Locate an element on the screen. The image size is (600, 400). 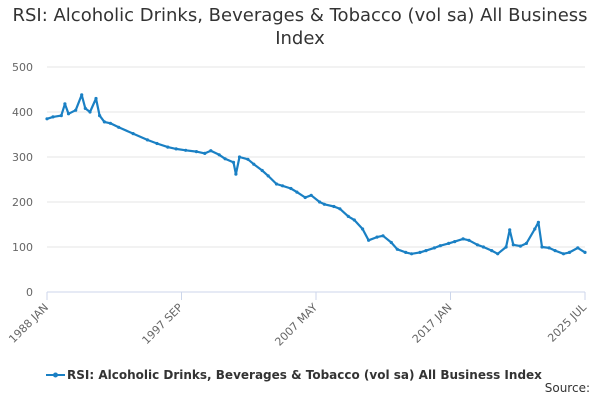
y-tick-label: 200 is located at coordinates (22, 202).